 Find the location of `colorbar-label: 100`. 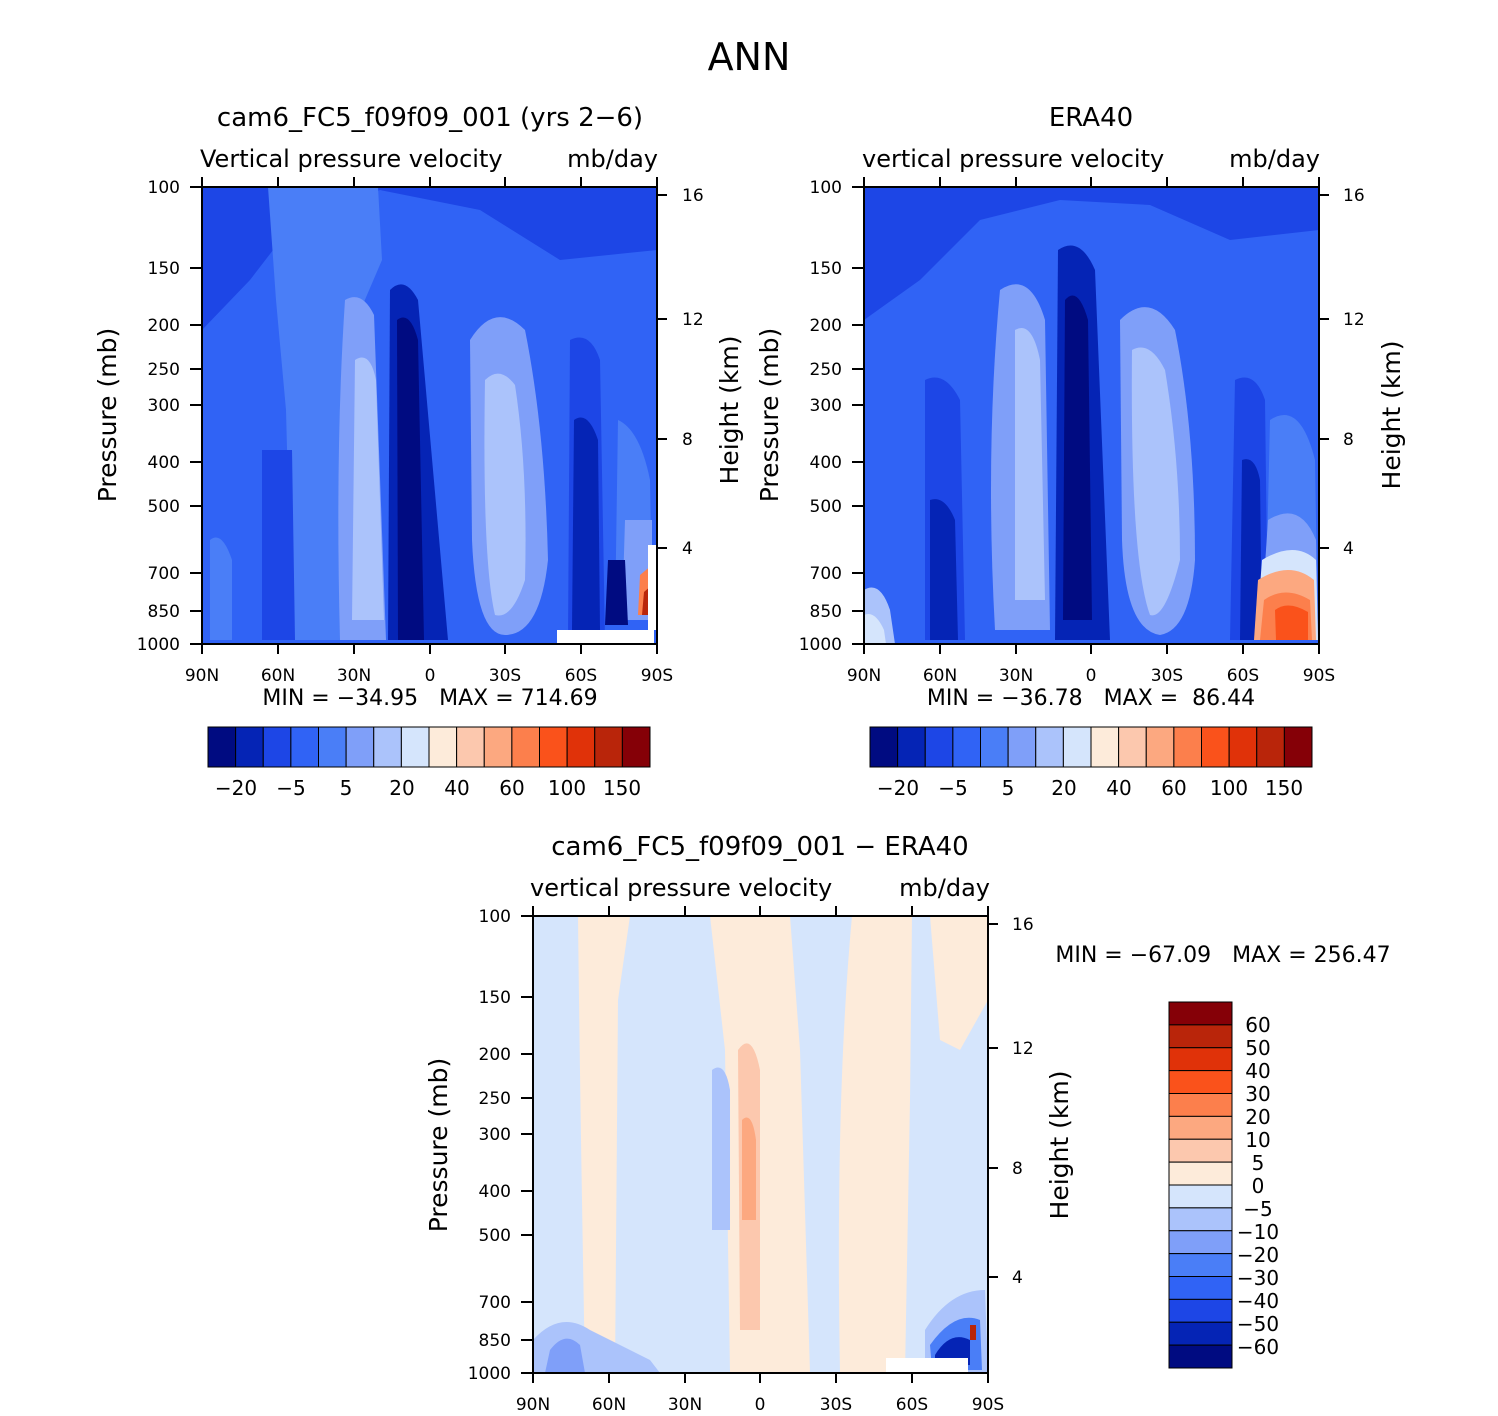

colorbar-label: 100 is located at coordinates (567, 788).